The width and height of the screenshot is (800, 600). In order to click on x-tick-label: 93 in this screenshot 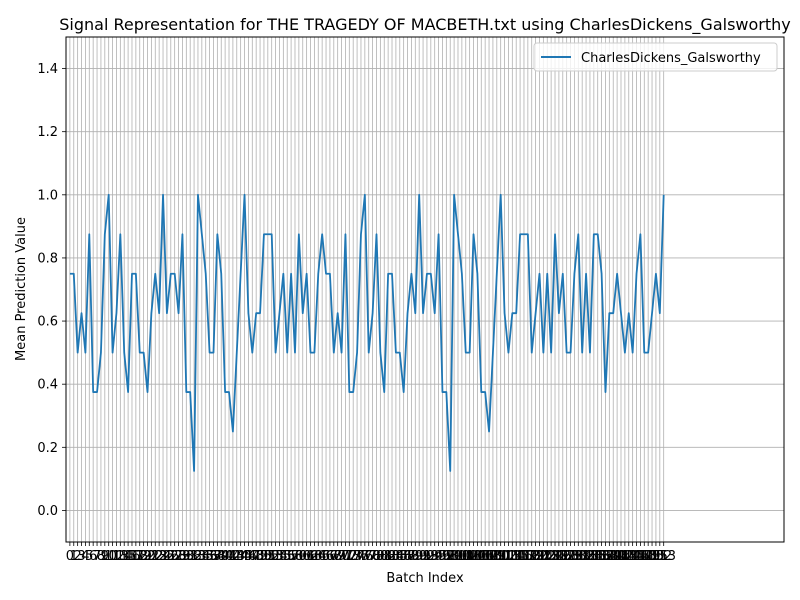, I will do `click(431, 556)`.